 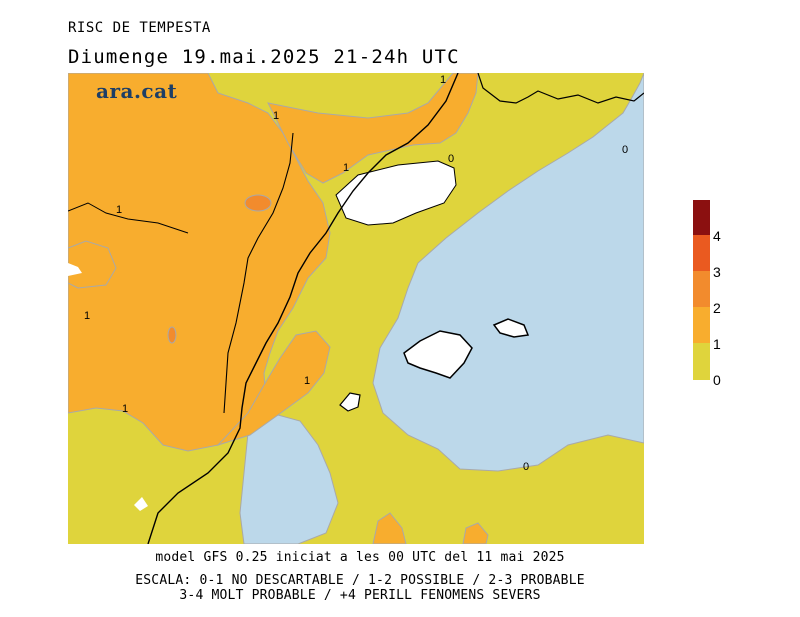 What do you see at coordinates (511, 328) in the screenshot?
I see `island-menorca` at bounding box center [511, 328].